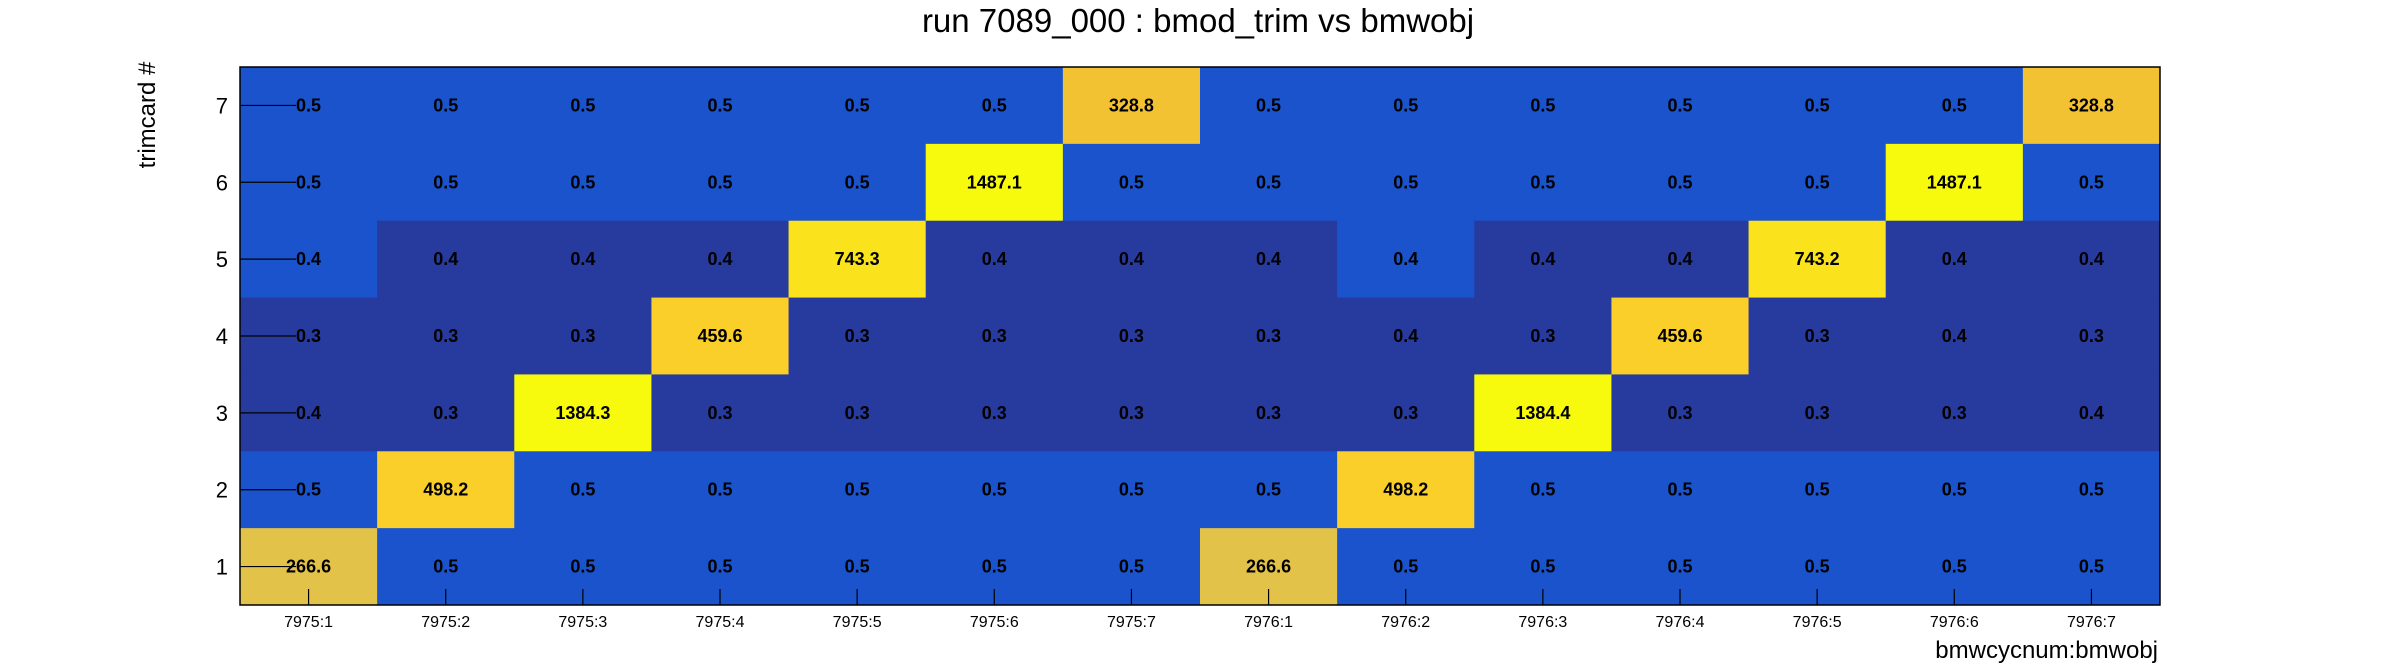 The height and width of the screenshot is (672, 2396). I want to click on cell-value-label: 1487.1, so click(1954, 182).